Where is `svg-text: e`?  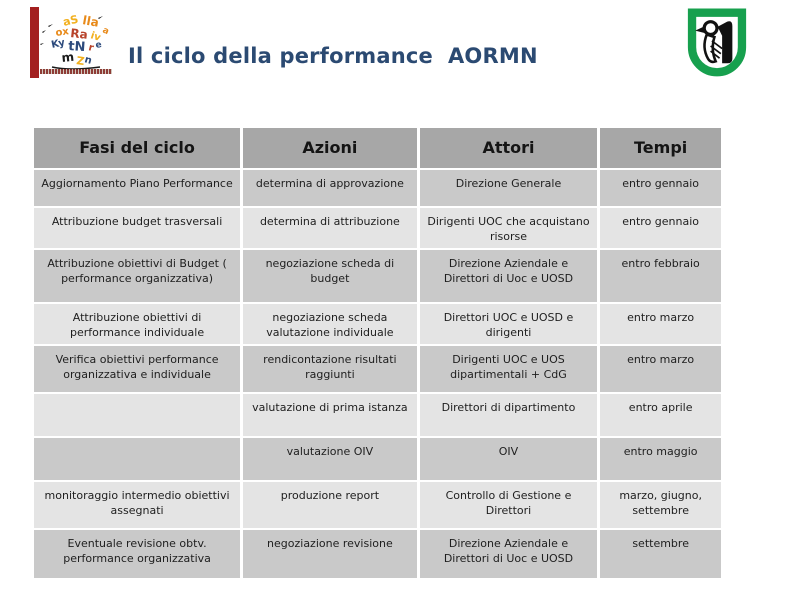 svg-text: e is located at coordinates (99, 45).